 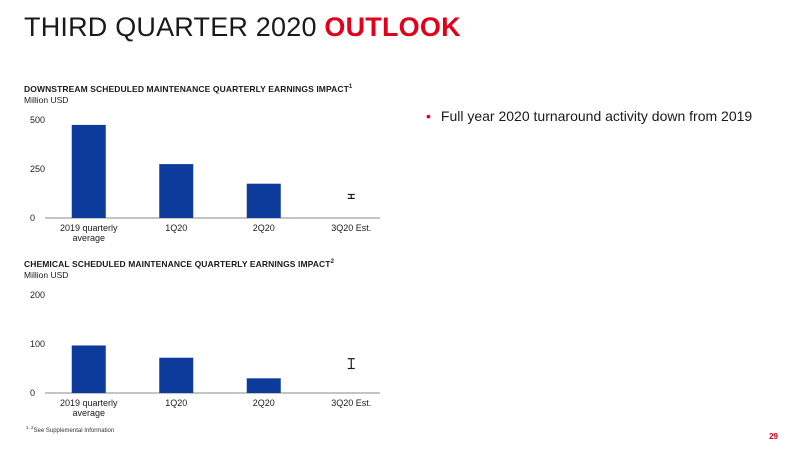 What do you see at coordinates (773, 436) in the screenshot?
I see `page-number: 29` at bounding box center [773, 436].